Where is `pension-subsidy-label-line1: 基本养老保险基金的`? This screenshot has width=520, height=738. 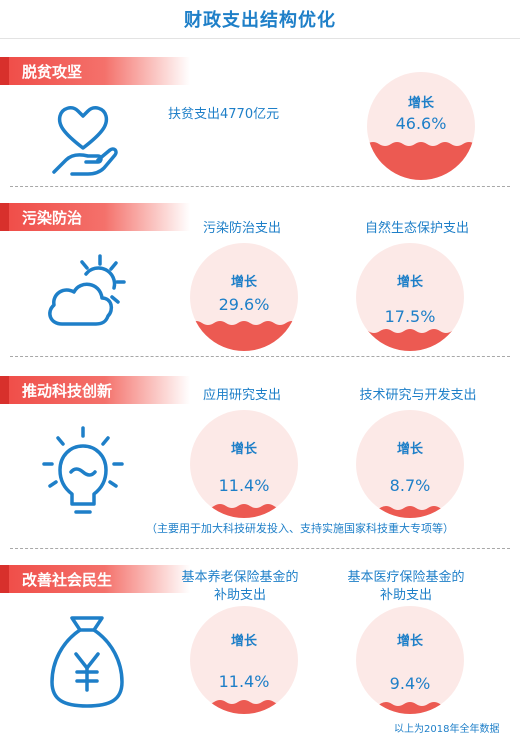 pension-subsidy-label-line1: 基本养老保险基金的 is located at coordinates (240, 577).